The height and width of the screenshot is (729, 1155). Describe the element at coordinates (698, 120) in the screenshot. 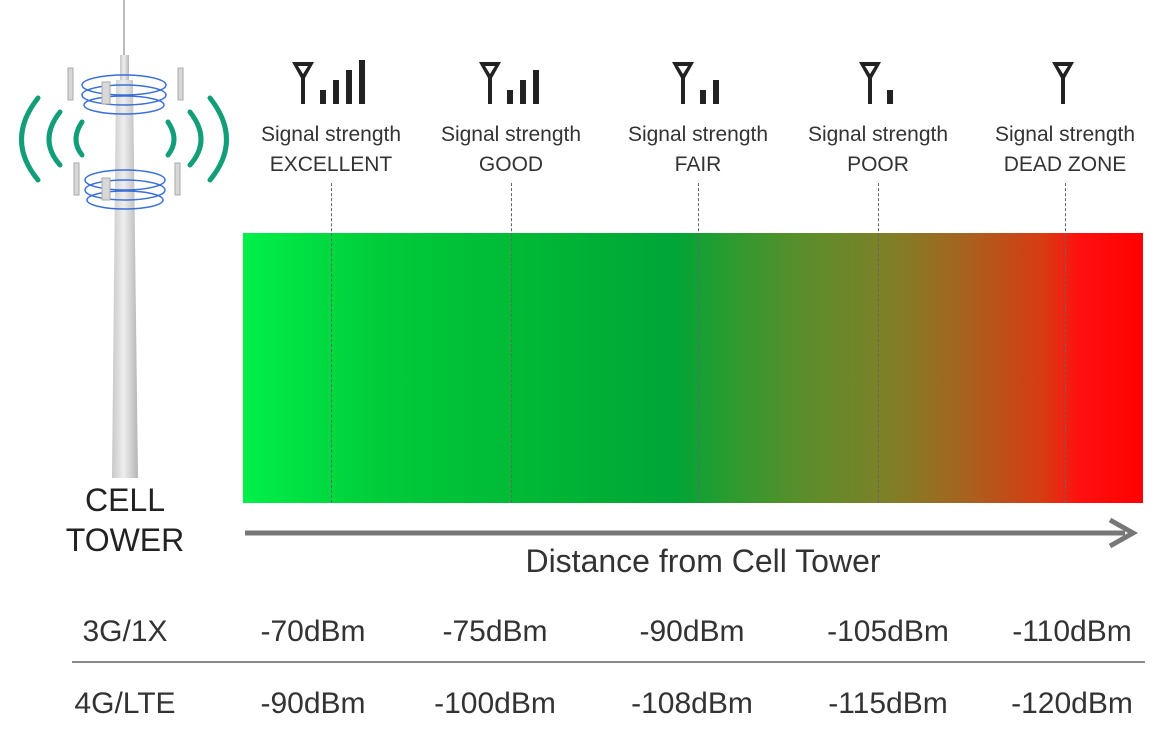

I see `signal-level-2: Signal strength FAIR` at that location.